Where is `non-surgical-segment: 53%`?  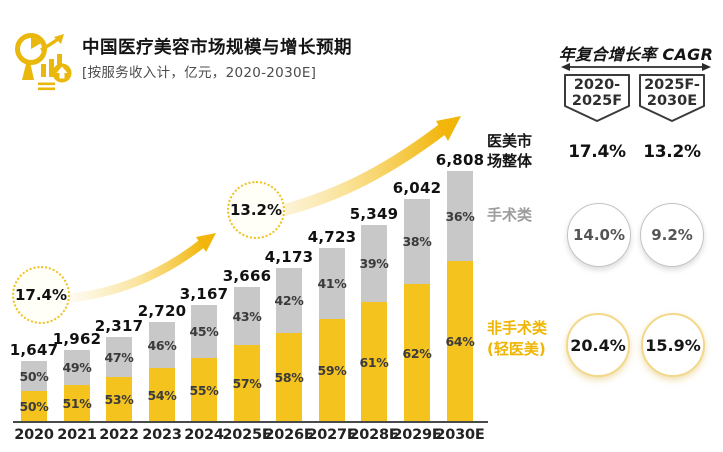 non-surgical-segment: 53% is located at coordinates (119, 399).